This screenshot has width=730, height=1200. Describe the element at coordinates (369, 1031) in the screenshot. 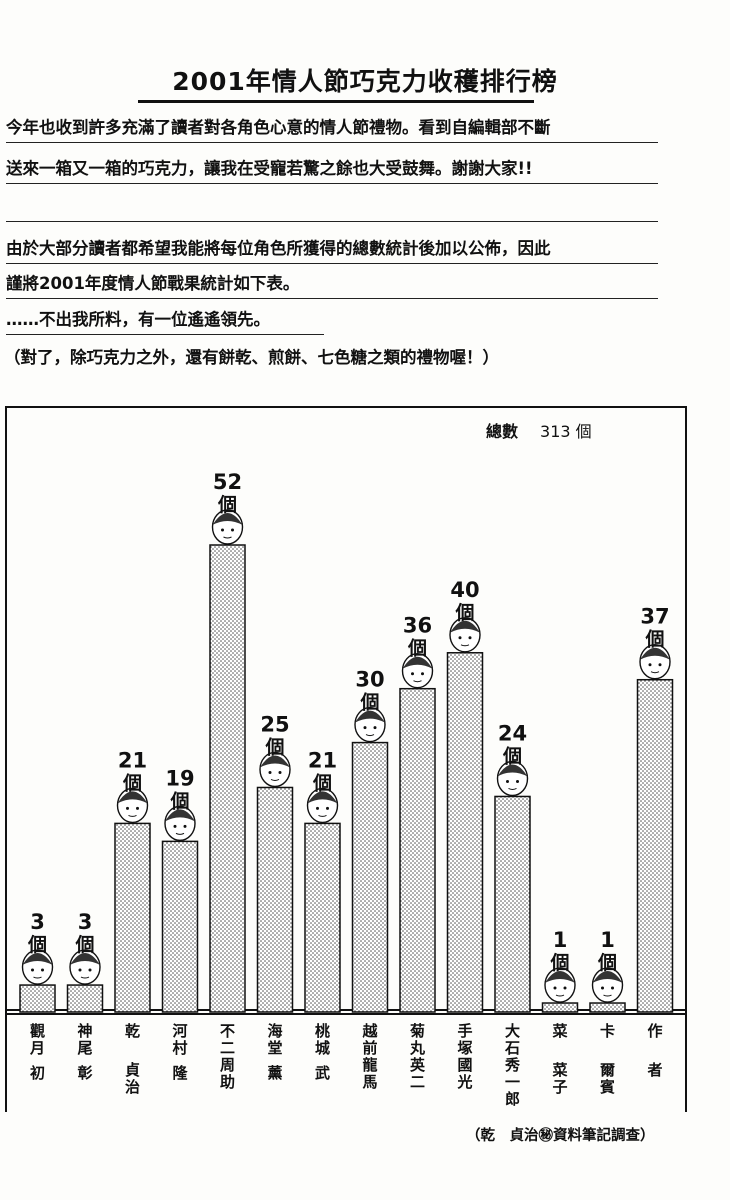

I see `category-label: 越` at that location.